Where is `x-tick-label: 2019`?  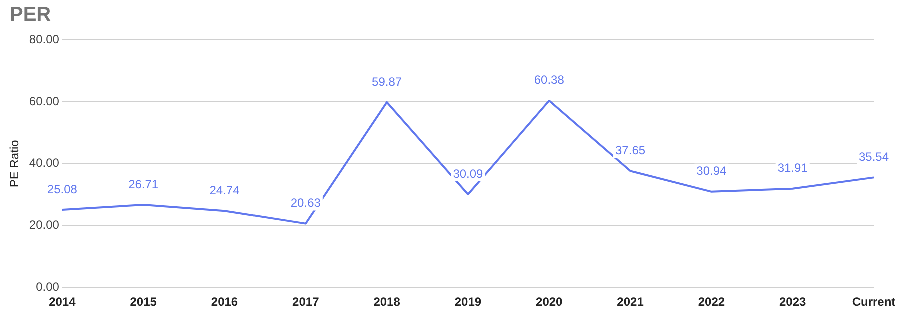
x-tick-label: 2019 is located at coordinates (468, 302).